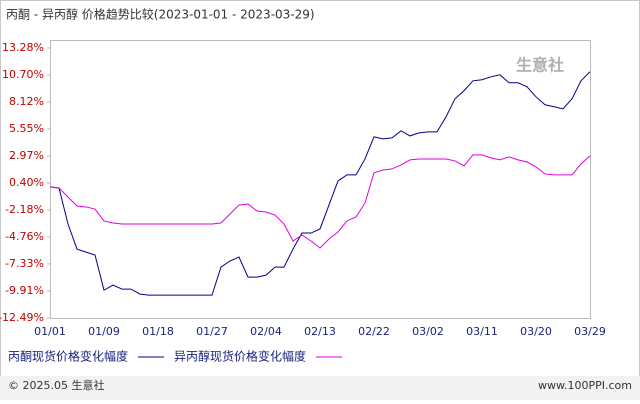 The width and height of the screenshot is (640, 404). What do you see at coordinates (24, 209) in the screenshot?
I see `y-tick-label: -2.18%` at bounding box center [24, 209].